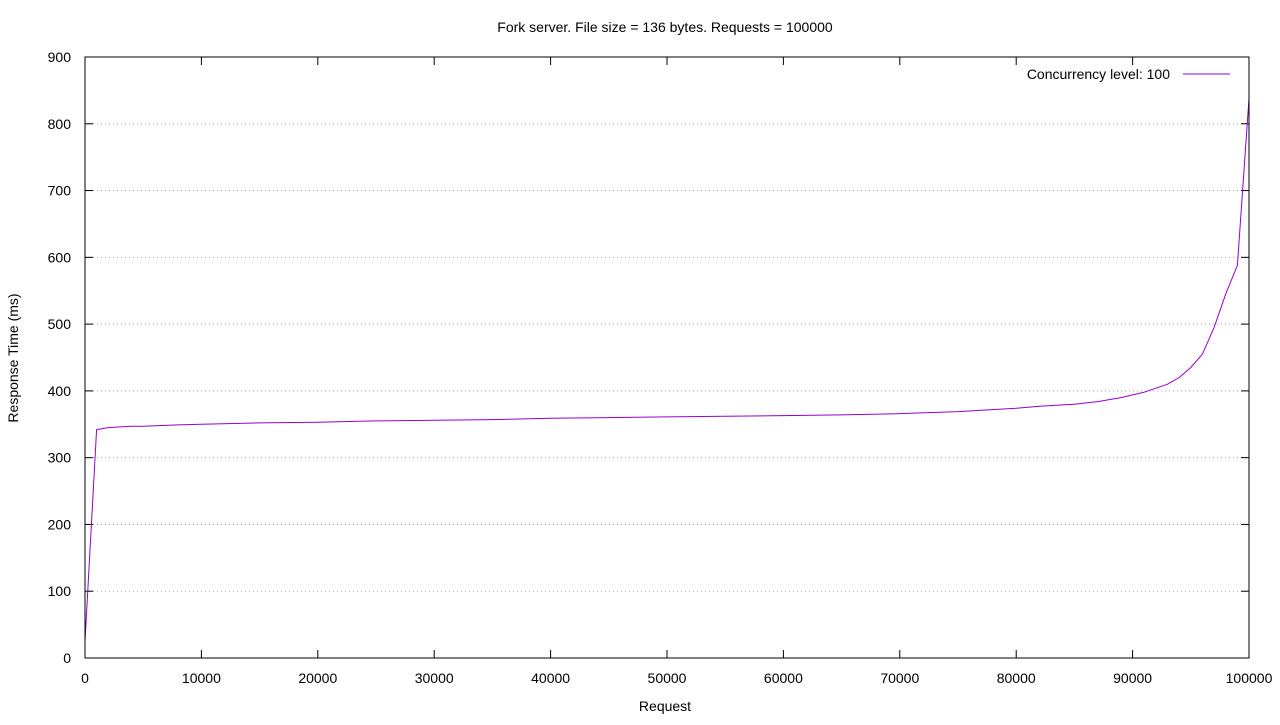  I want to click on y-tick-label: 700, so click(60, 191).